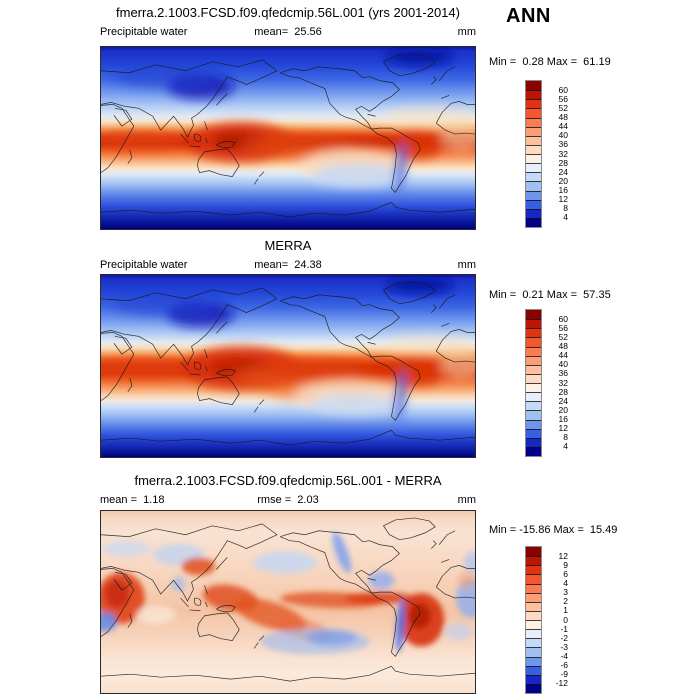 Image resolution: width=700 pixels, height=700 pixels. What do you see at coordinates (563, 162) in the screenshot?
I see `colorbar-tick-label: 28` at bounding box center [563, 162].